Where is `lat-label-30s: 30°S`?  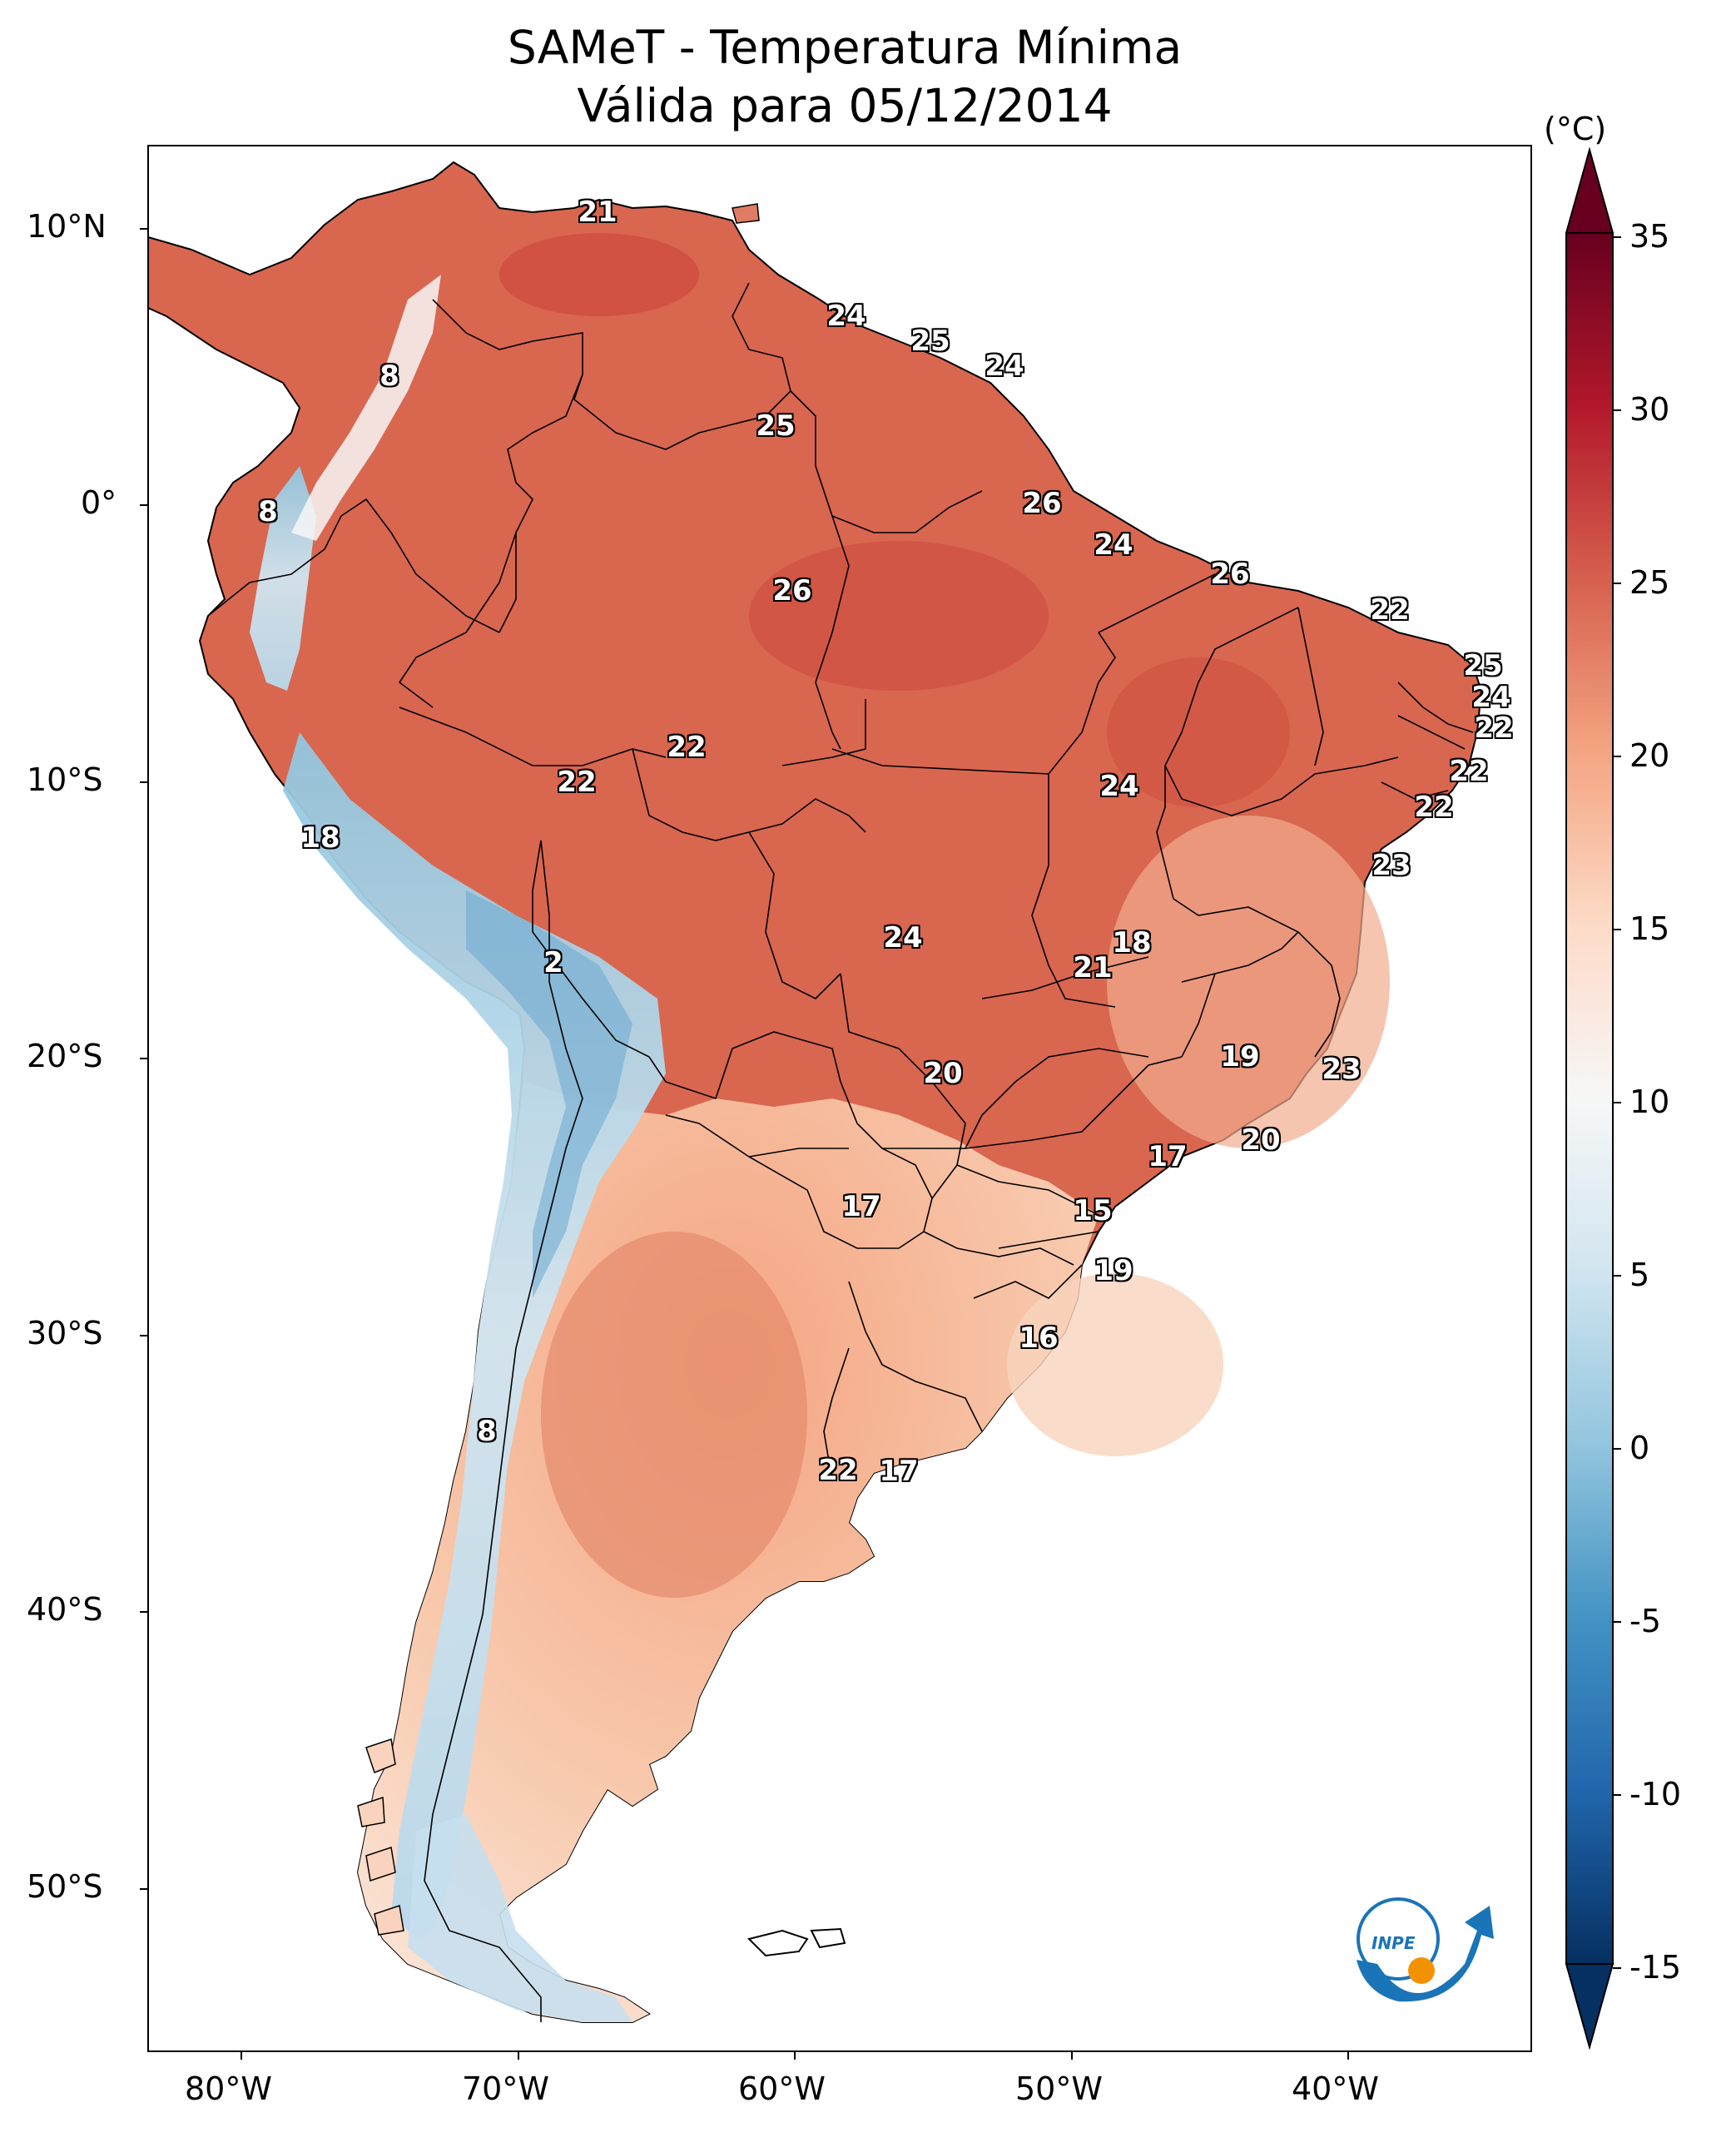 lat-label-30s: 30°S is located at coordinates (65, 1333).